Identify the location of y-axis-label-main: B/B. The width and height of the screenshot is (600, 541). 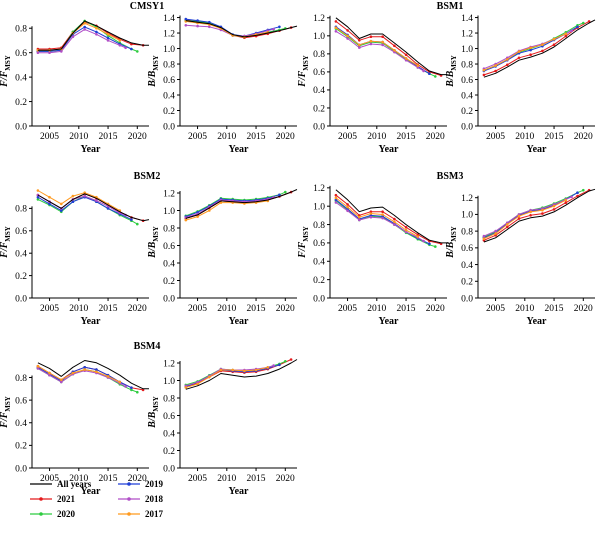
(450, 249).